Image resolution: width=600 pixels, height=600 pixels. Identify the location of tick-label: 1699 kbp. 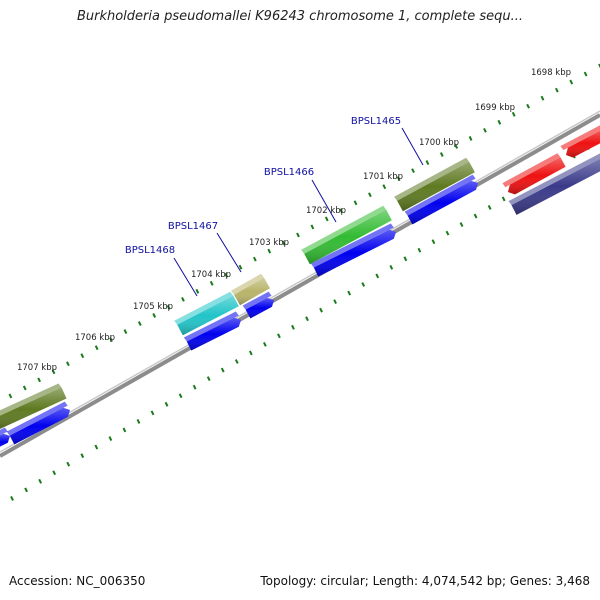
(495, 108).